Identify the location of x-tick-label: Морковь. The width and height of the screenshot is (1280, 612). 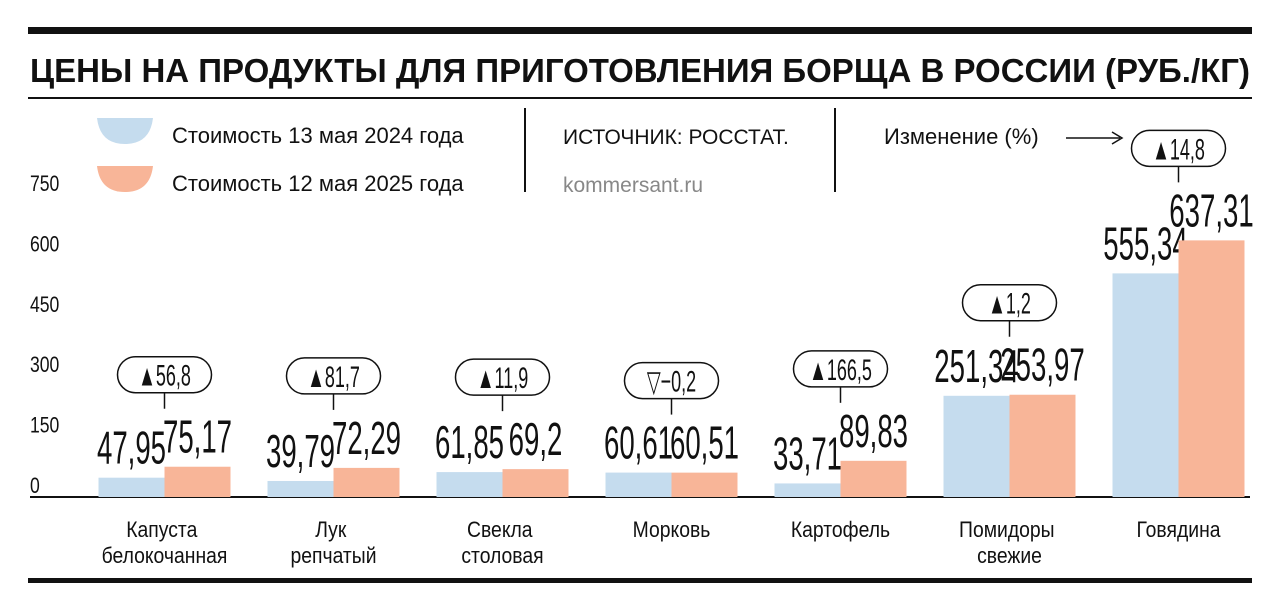
(672, 530).